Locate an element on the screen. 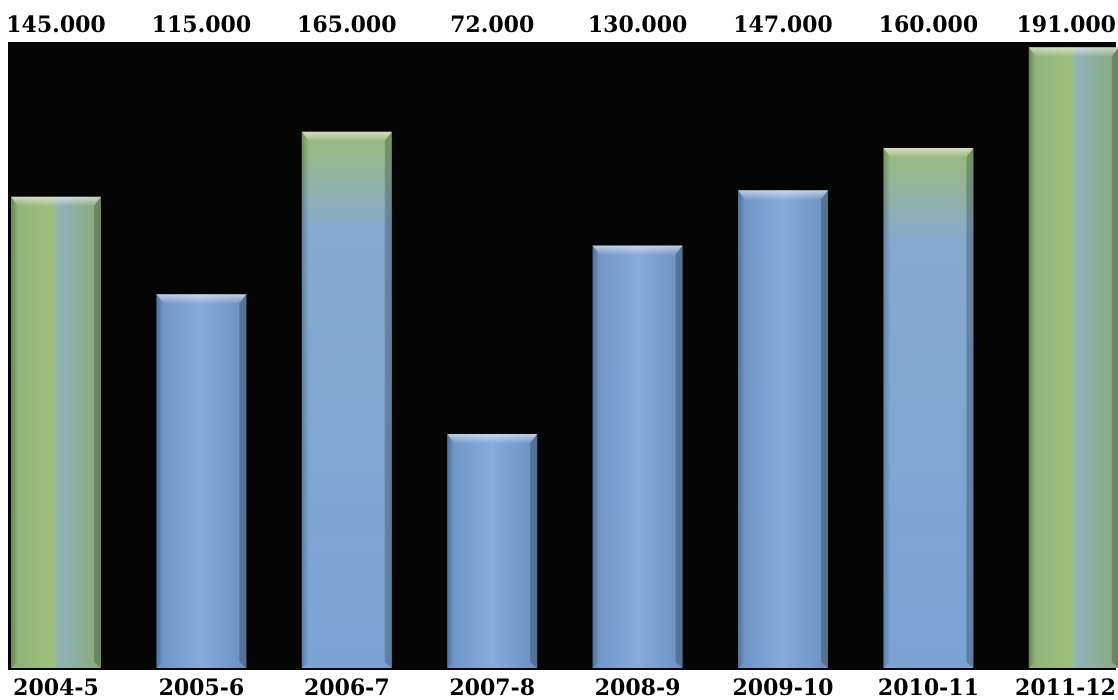 This screenshot has width=1118, height=700. data-label: 130.000 is located at coordinates (638, 25).